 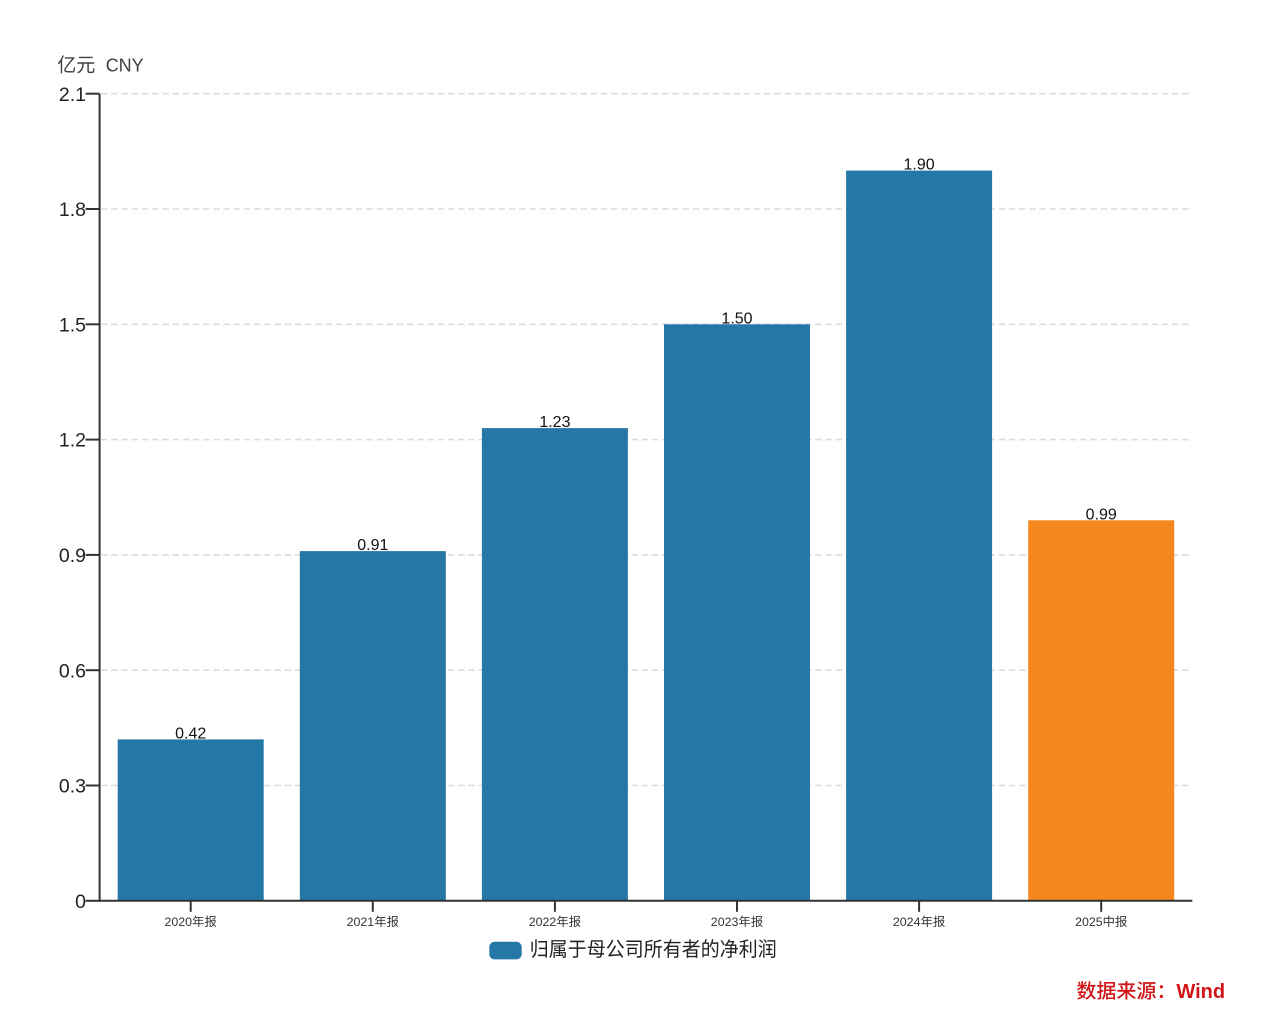 I want to click on svg-text: 0, so click(x=80, y=902).